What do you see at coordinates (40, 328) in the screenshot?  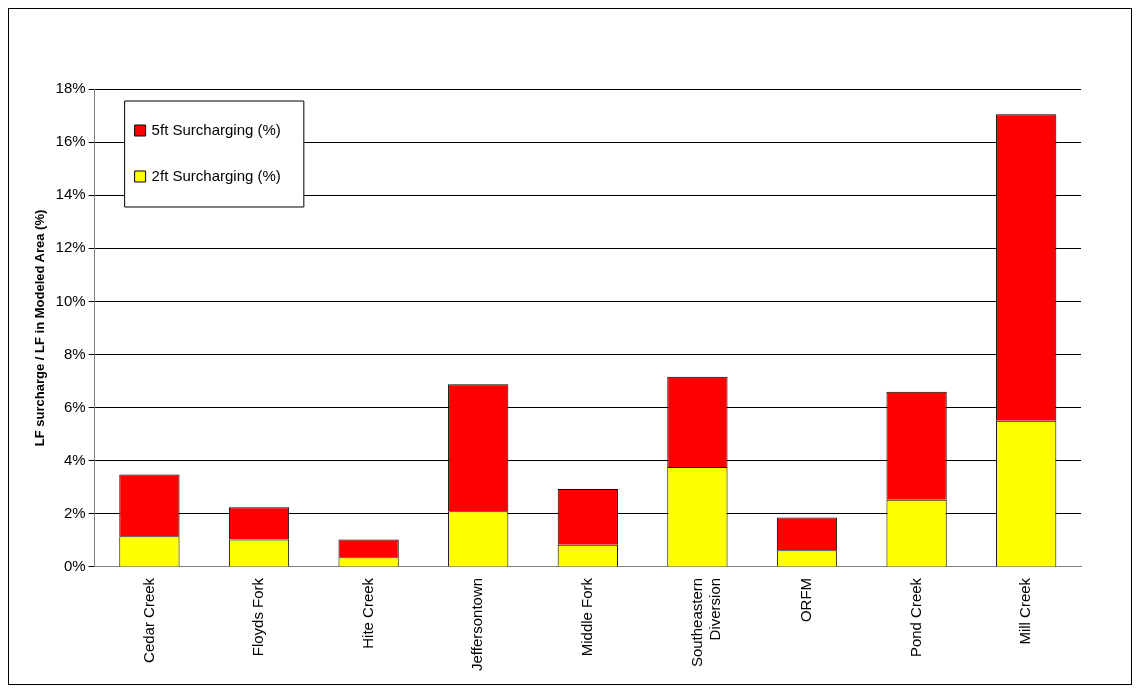 I see `y-axis-title: LF surcharge / LF in Modeled Area (%)` at bounding box center [40, 328].